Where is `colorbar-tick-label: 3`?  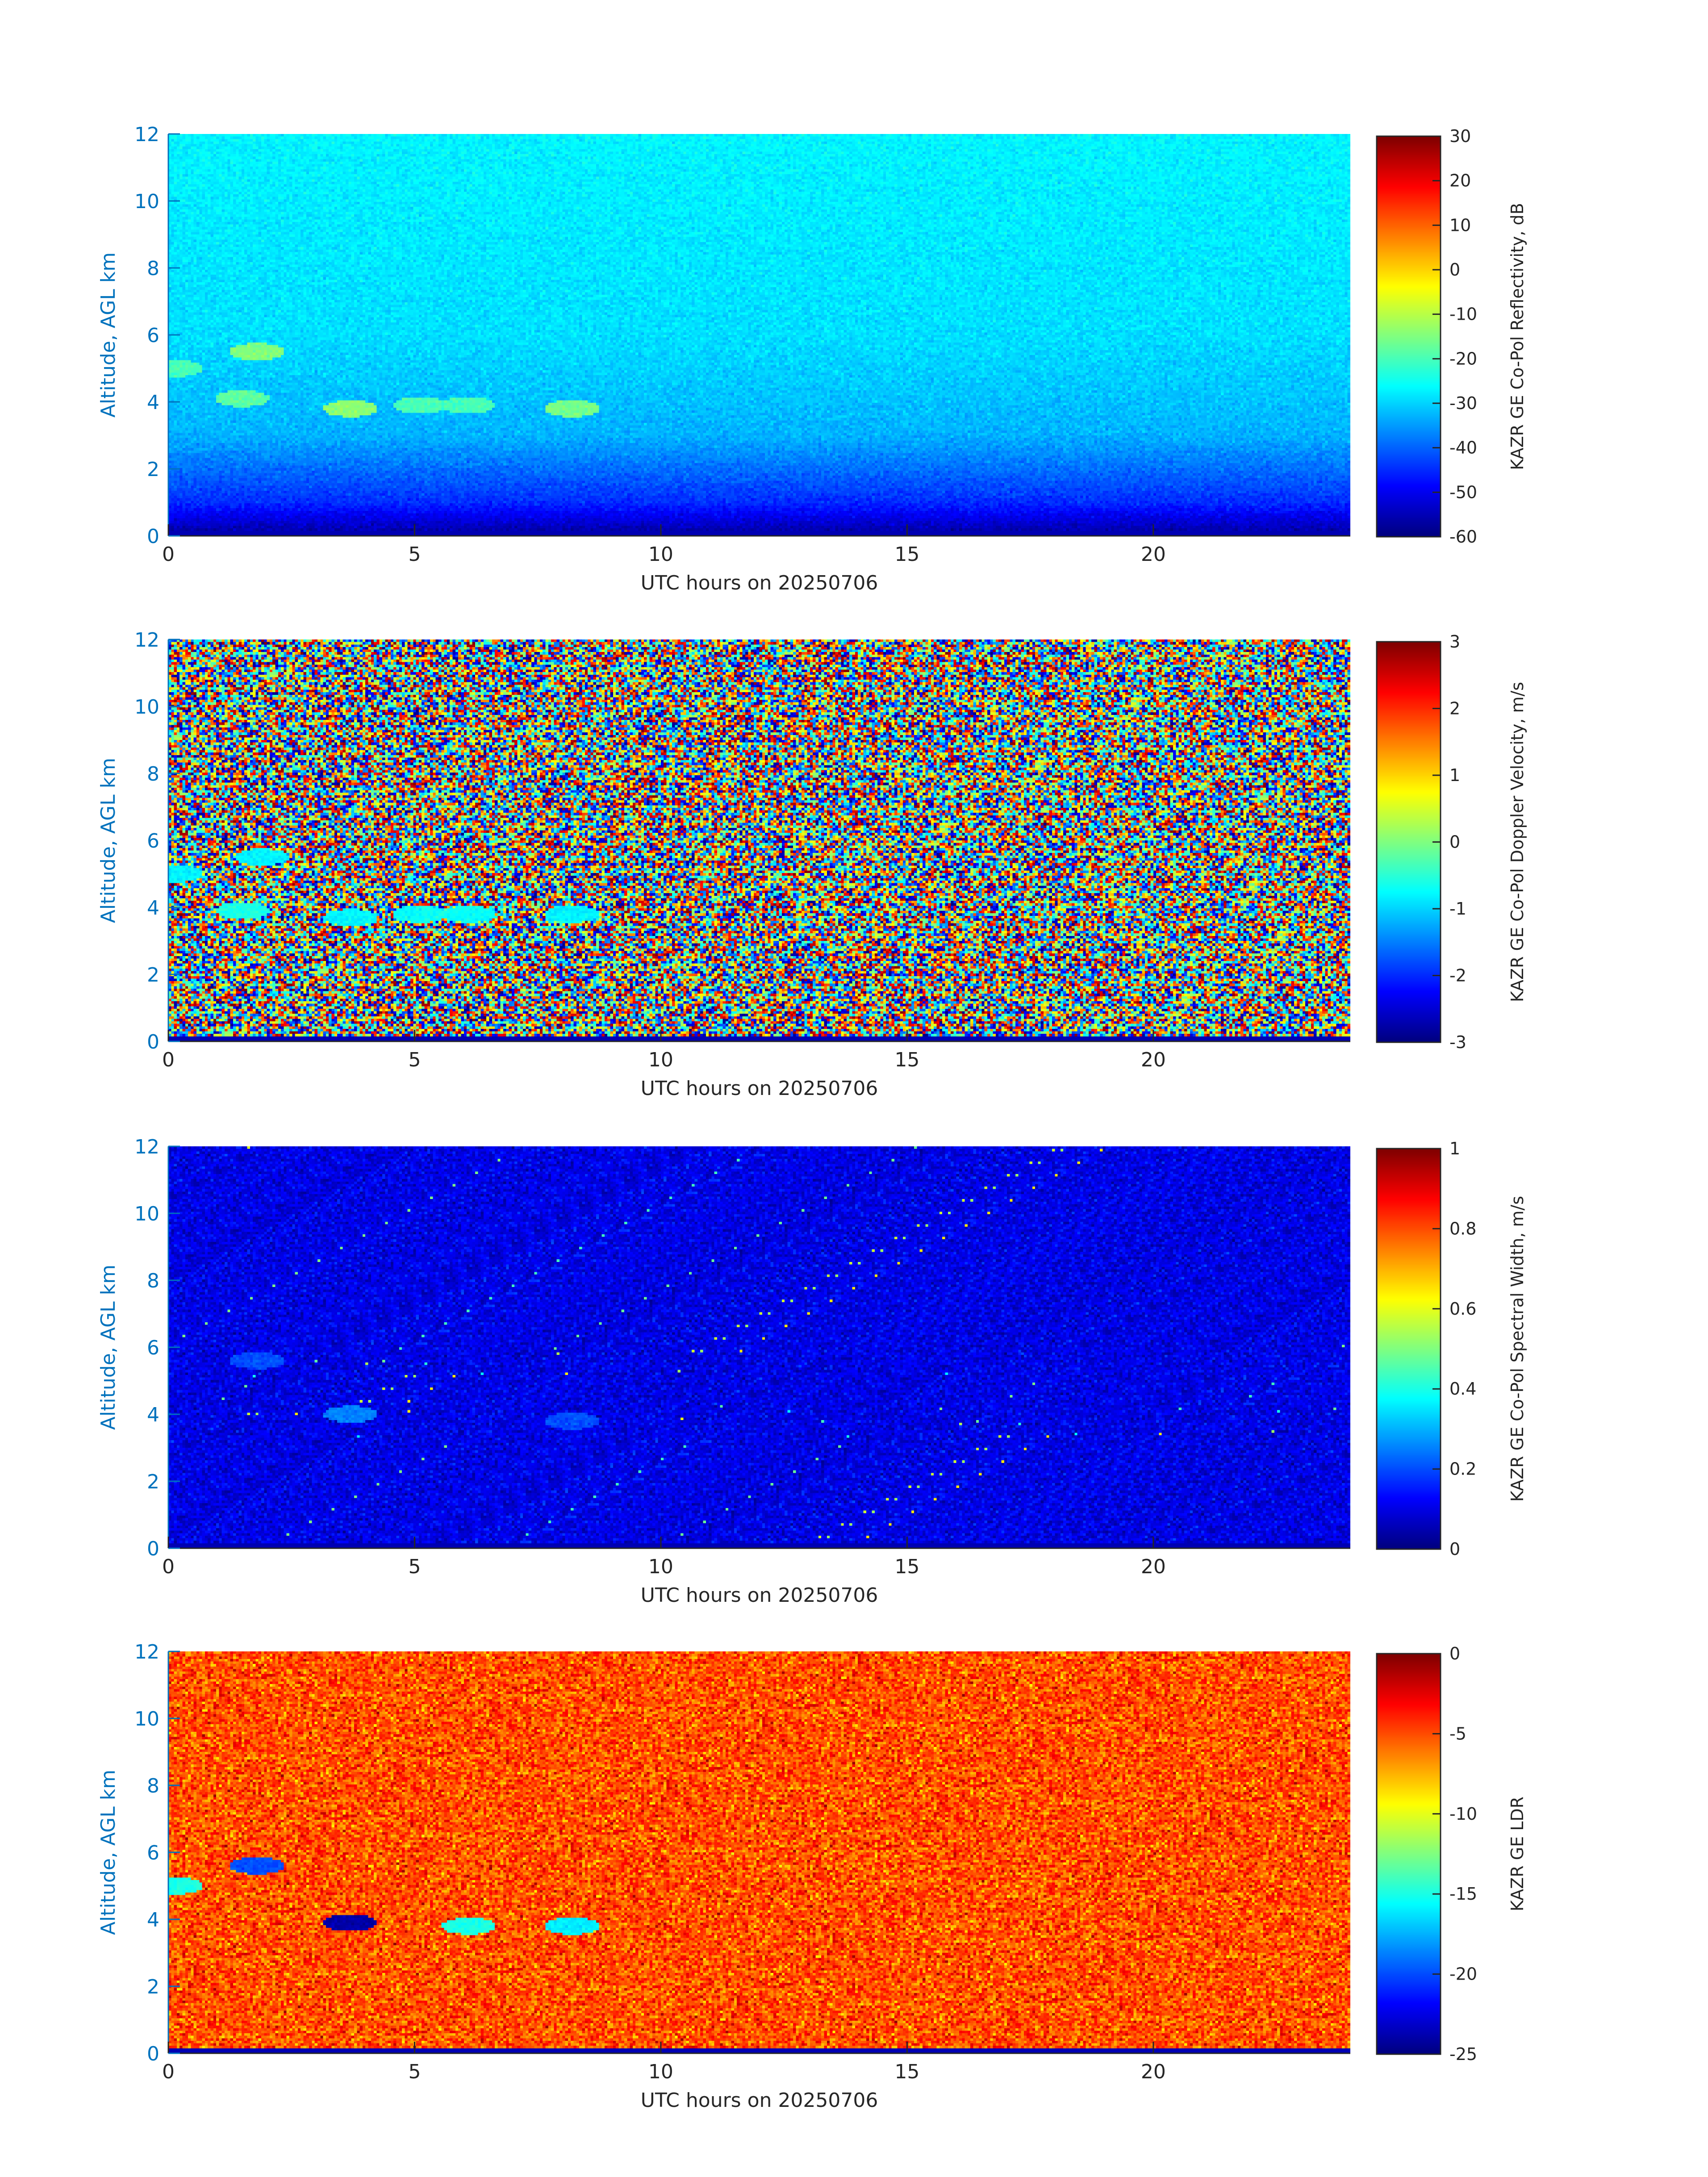
colorbar-tick-label: 3 is located at coordinates (1454, 642).